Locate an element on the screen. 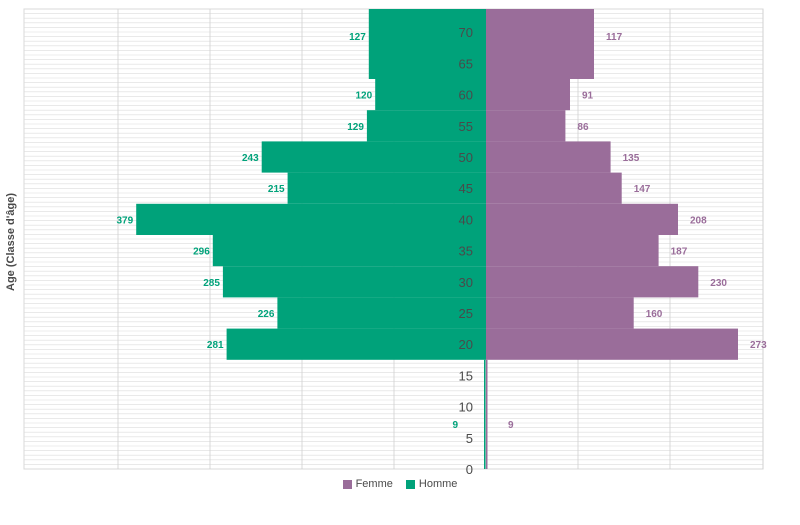  data-label-femme-6: 147 is located at coordinates (642, 189).